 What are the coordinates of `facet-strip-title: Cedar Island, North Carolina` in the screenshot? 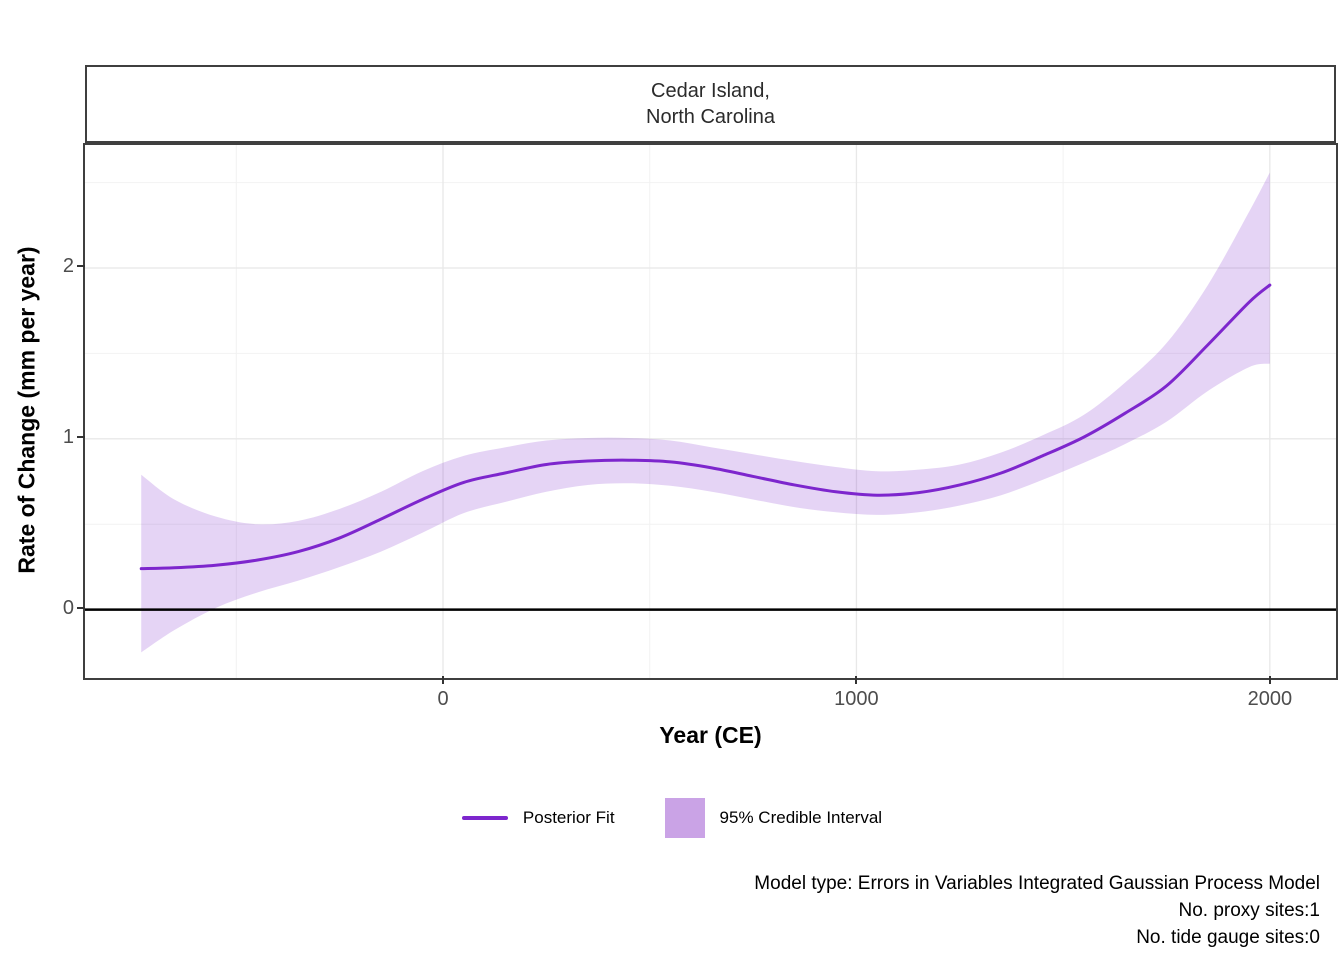 It's located at (710, 104).